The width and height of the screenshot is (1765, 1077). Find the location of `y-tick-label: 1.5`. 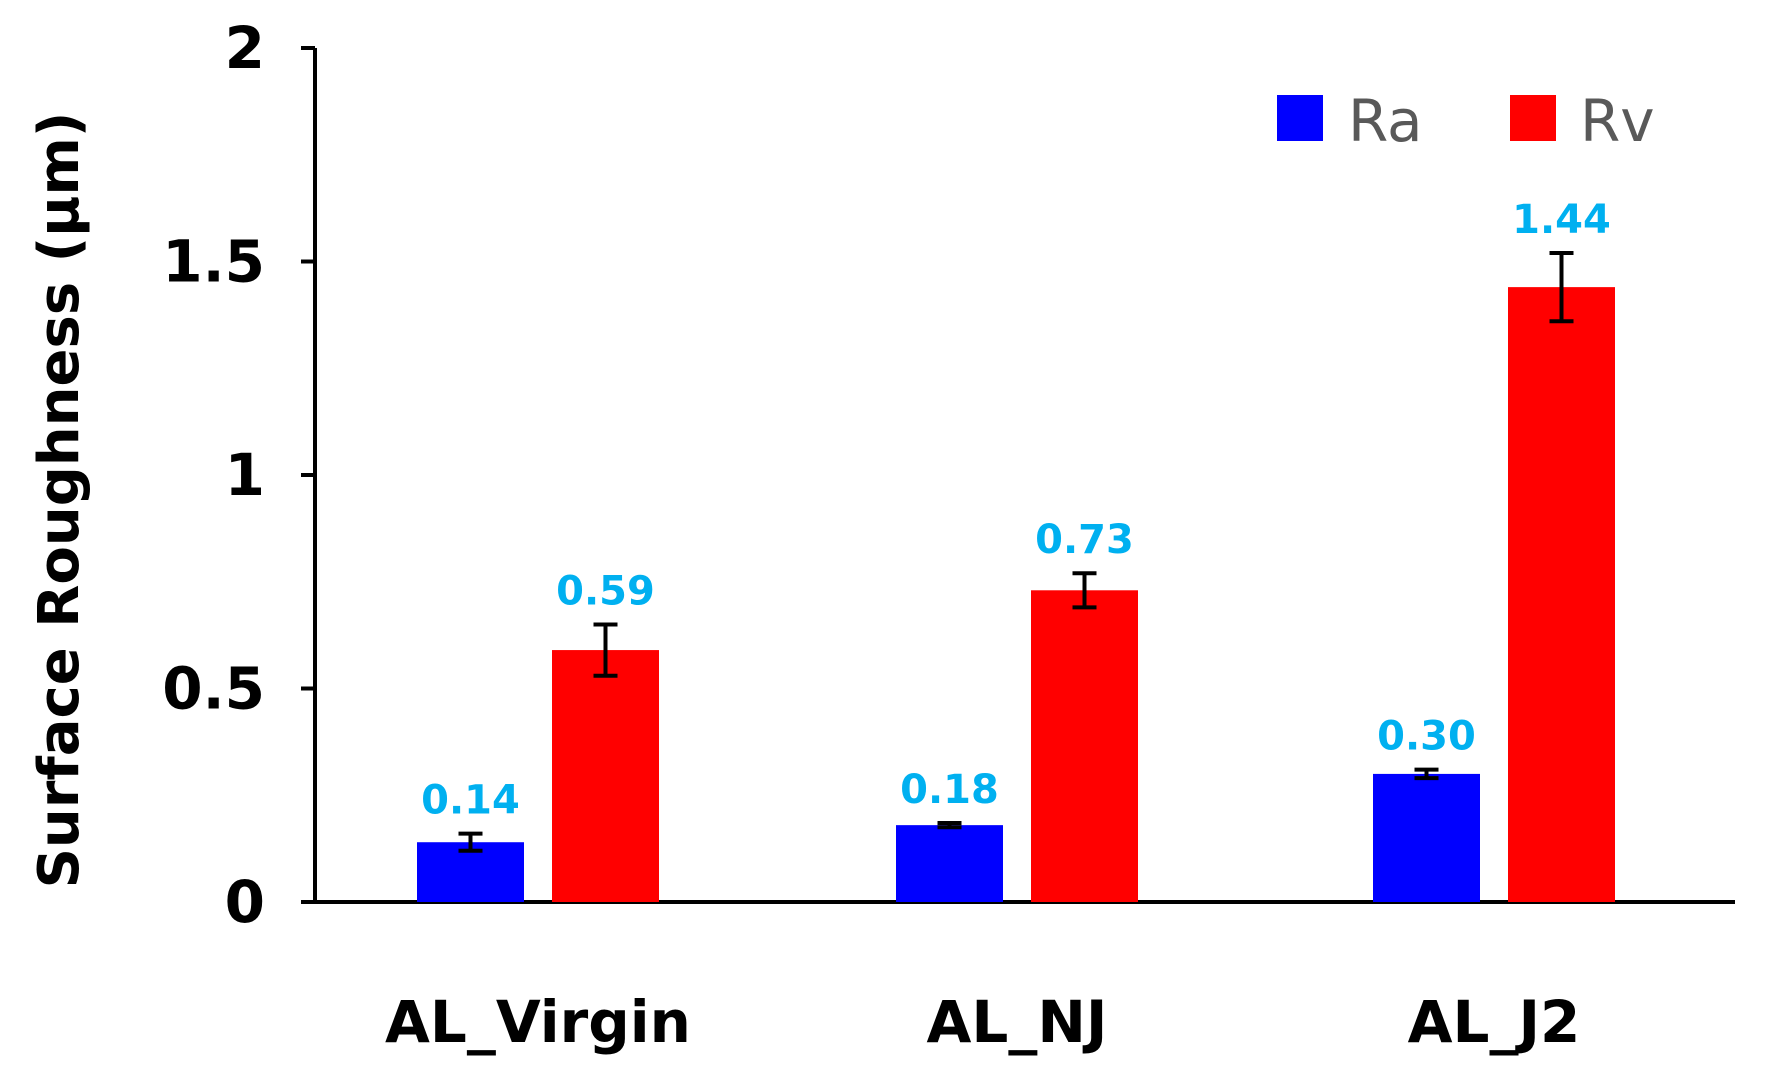

y-tick-label: 1.5 is located at coordinates (213, 262).